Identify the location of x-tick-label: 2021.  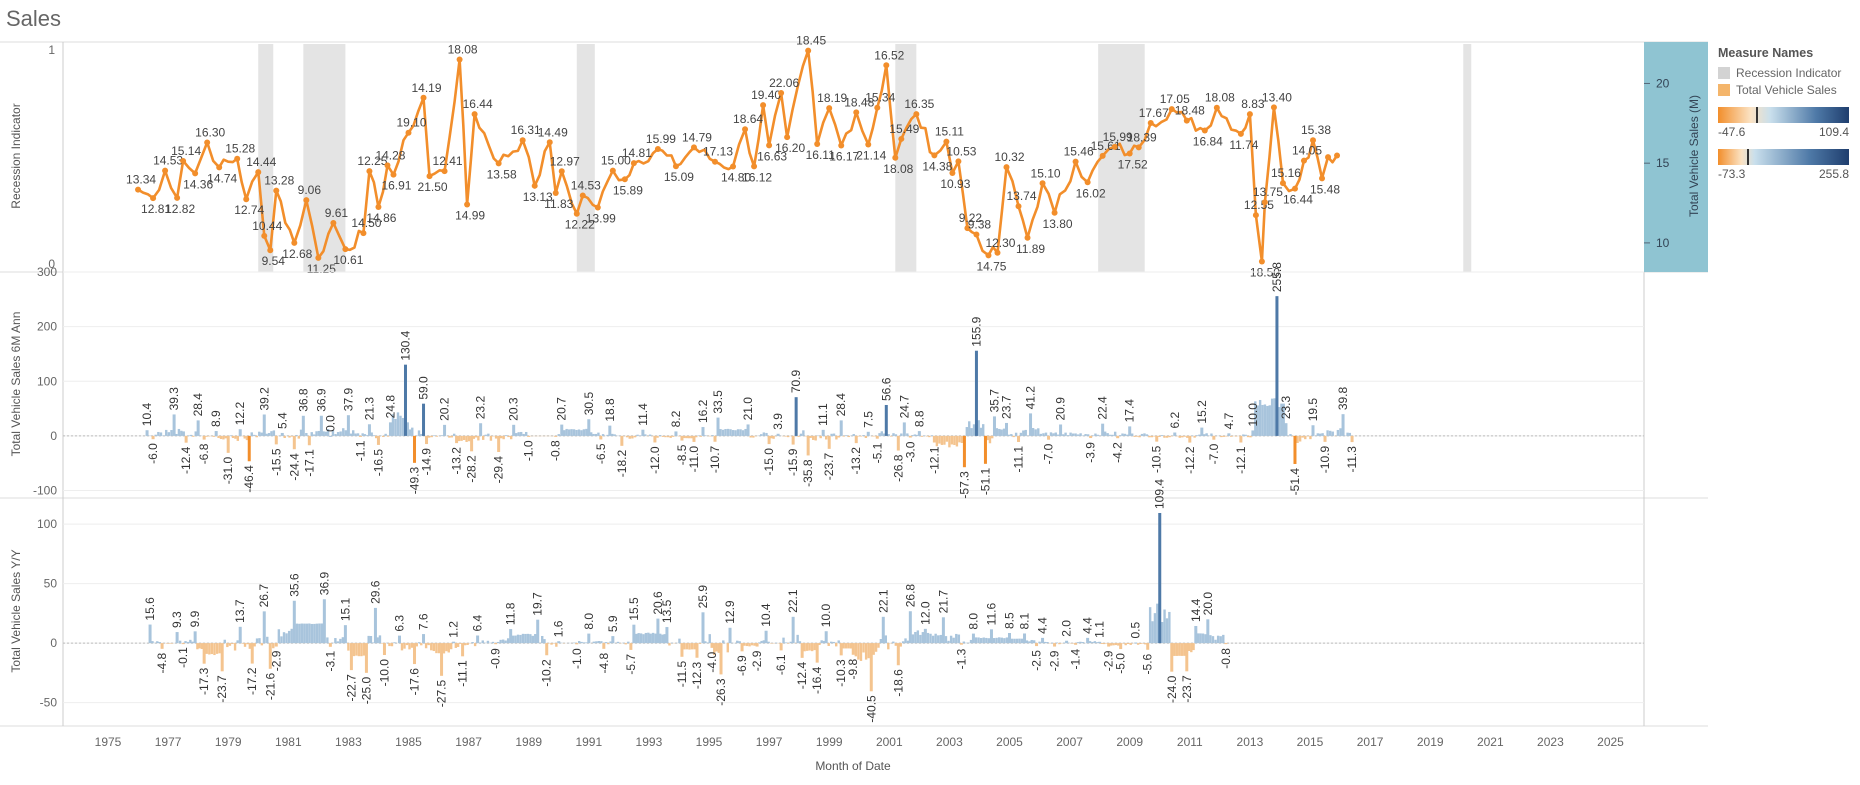
(1490, 742).